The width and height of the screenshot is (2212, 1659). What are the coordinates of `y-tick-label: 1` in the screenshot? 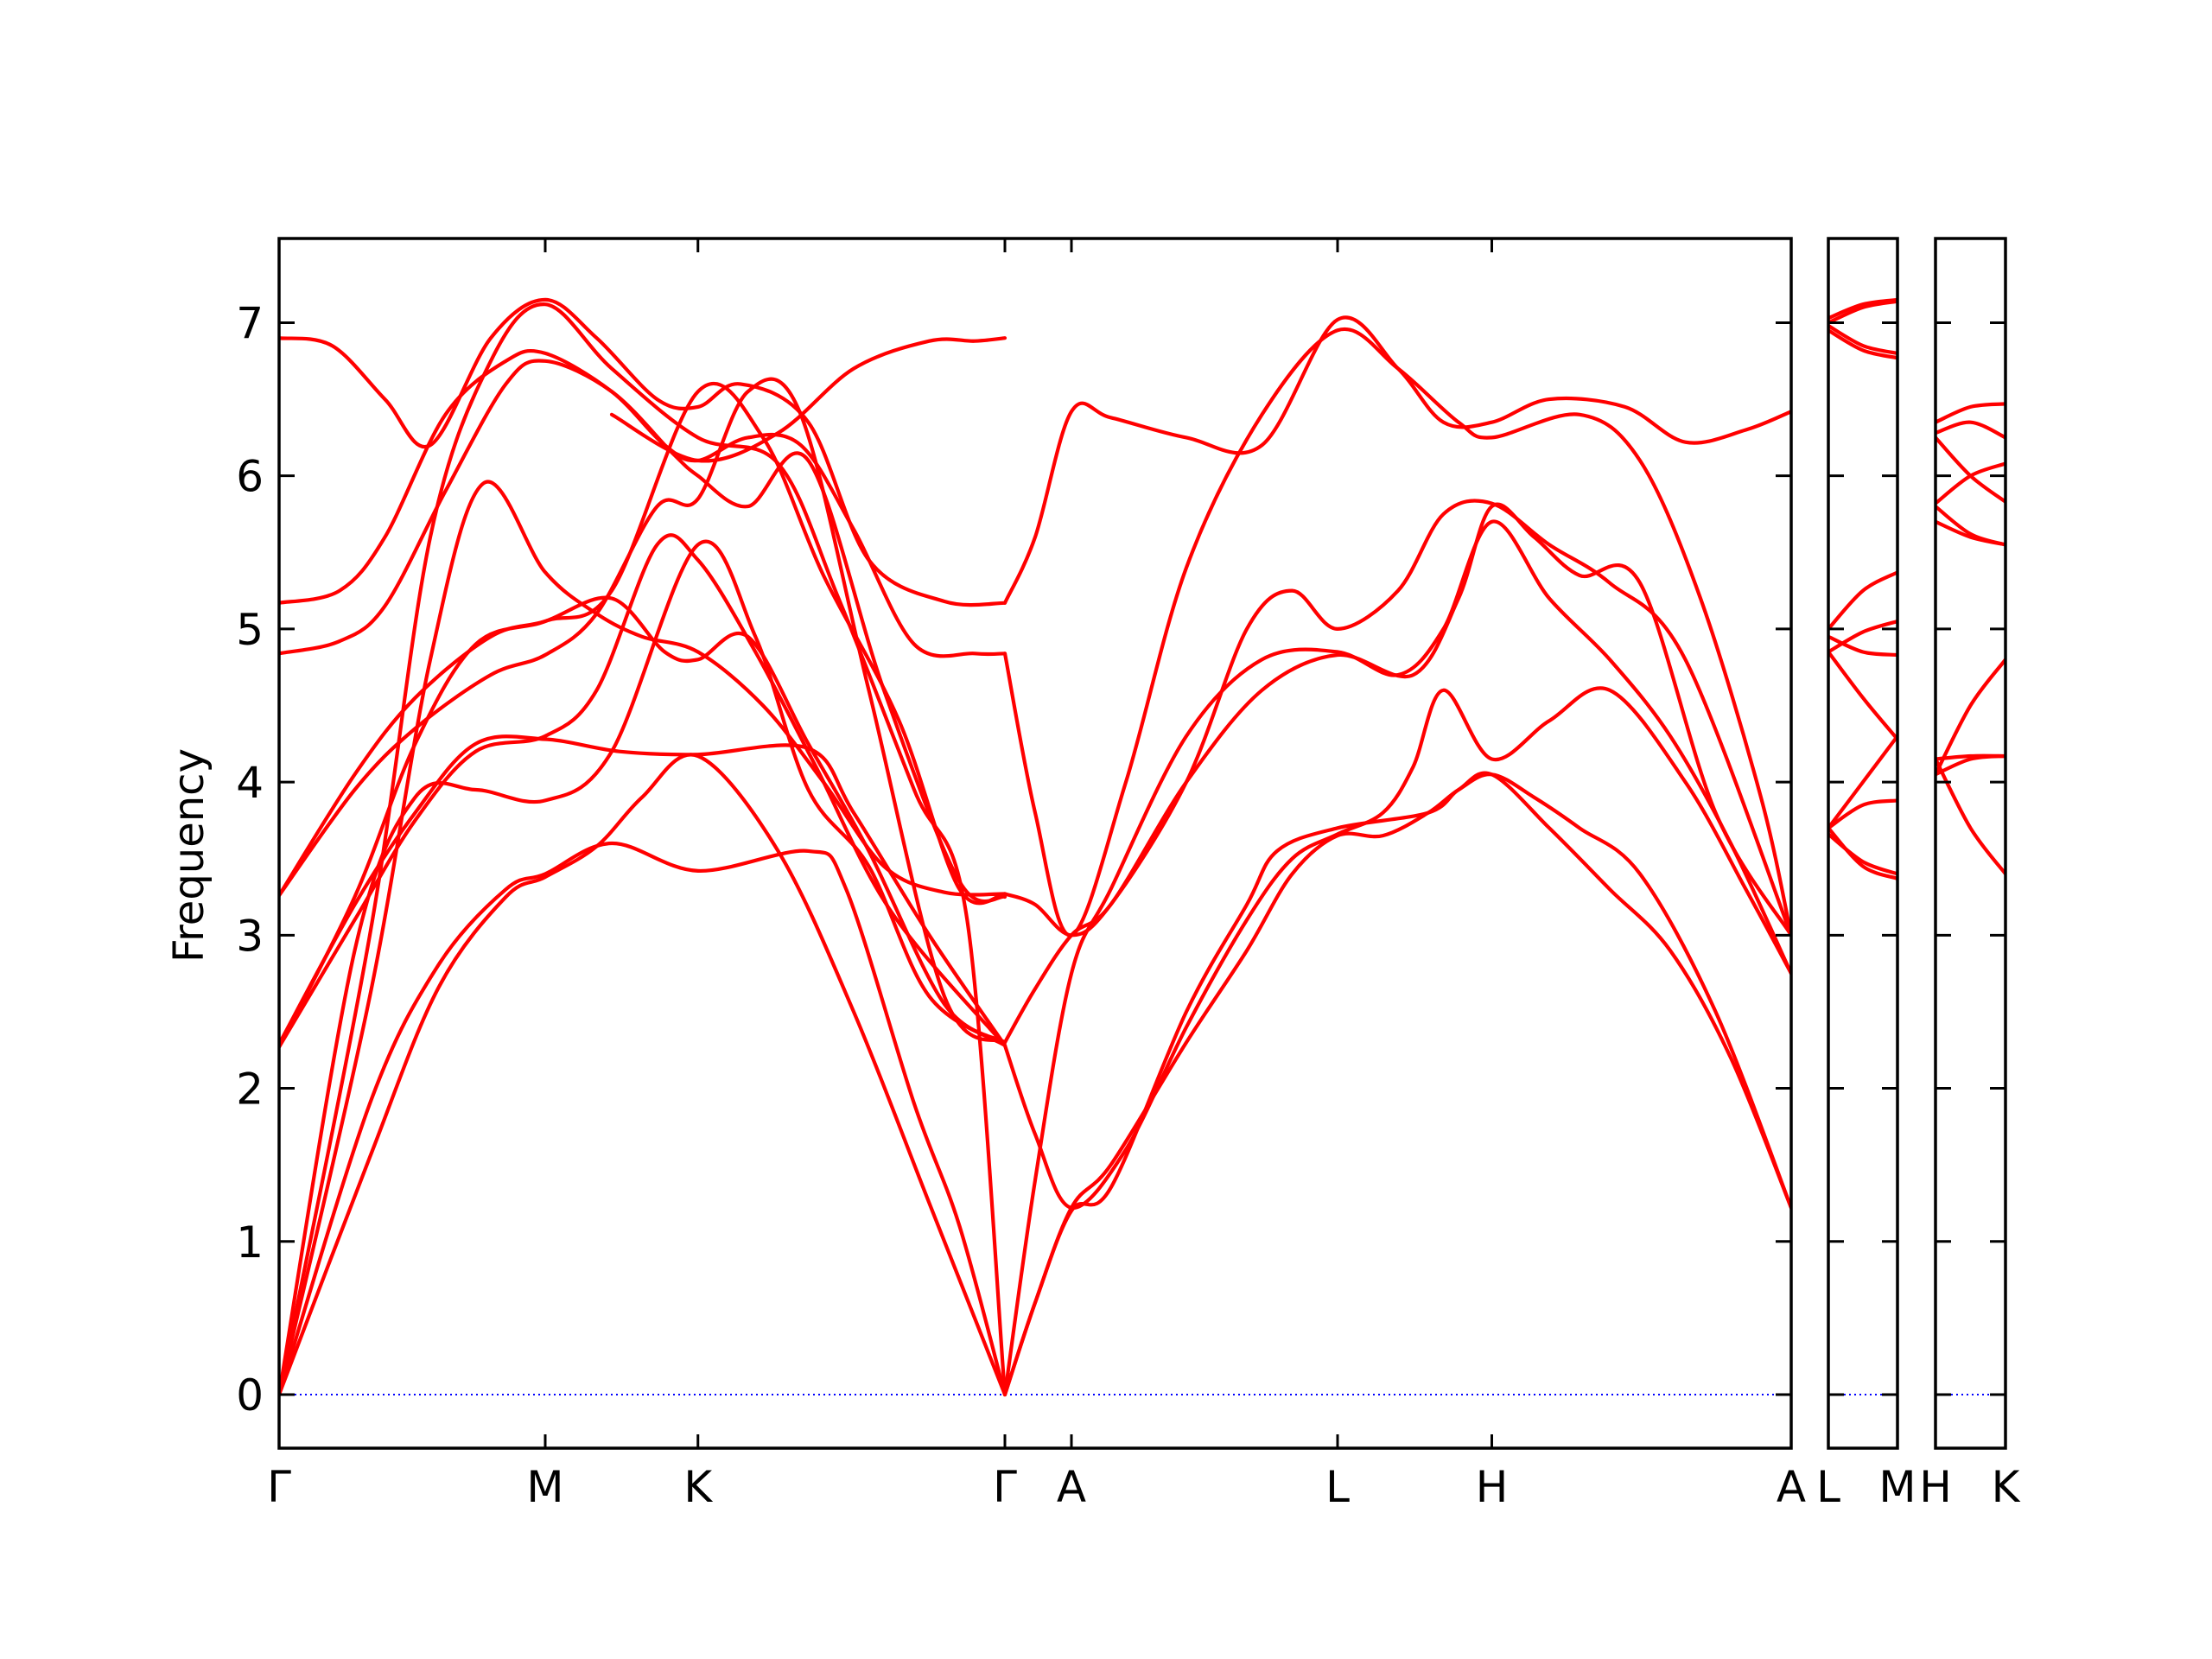 It's located at (250, 1242).